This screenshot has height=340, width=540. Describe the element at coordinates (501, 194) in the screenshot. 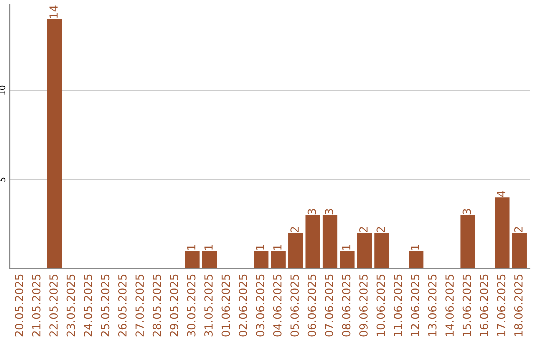

I see `data-label: 4` at that location.